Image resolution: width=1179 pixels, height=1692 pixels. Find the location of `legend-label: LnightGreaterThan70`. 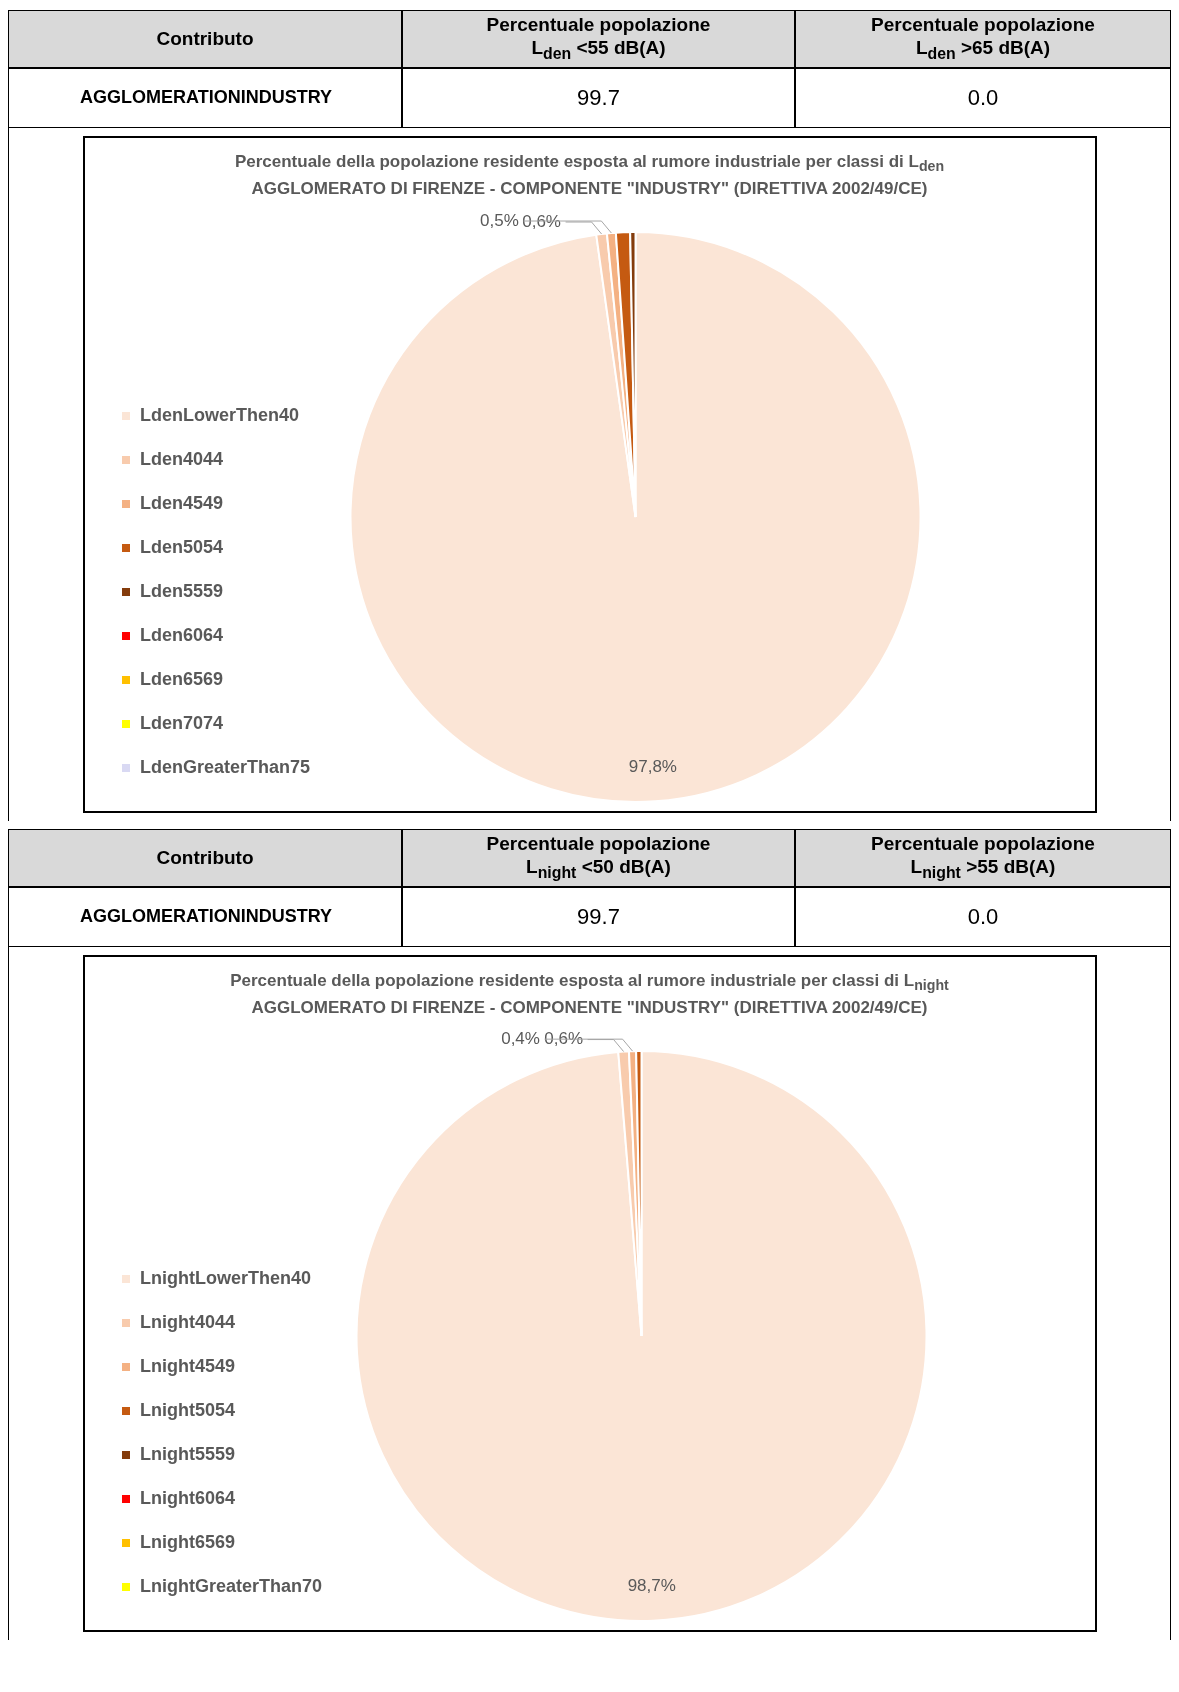

legend-label: LnightGreaterThan70 is located at coordinates (230, 1586).